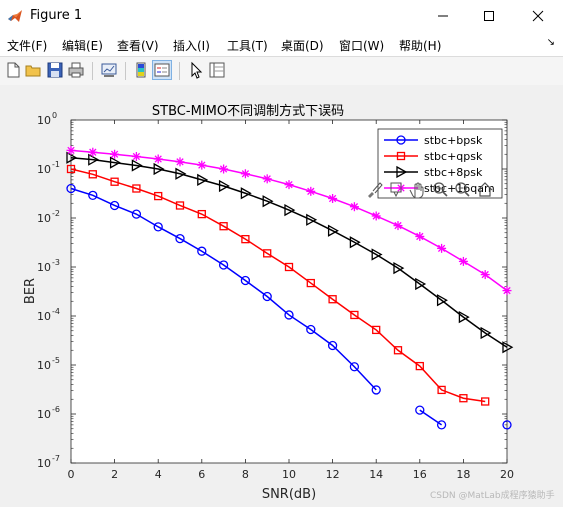  I want to click on pan-icon, so click(416, 190).